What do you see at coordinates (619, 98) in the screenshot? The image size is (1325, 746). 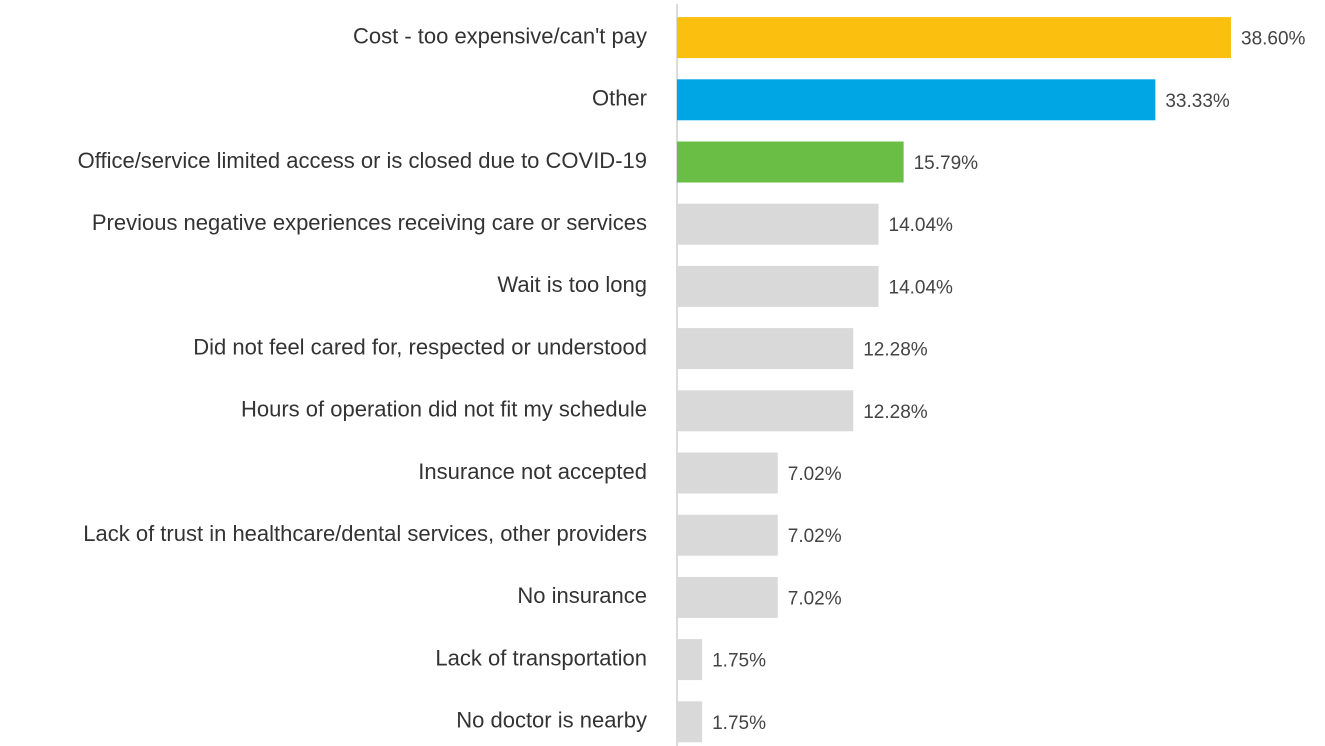 I see `category-label: Other` at bounding box center [619, 98].